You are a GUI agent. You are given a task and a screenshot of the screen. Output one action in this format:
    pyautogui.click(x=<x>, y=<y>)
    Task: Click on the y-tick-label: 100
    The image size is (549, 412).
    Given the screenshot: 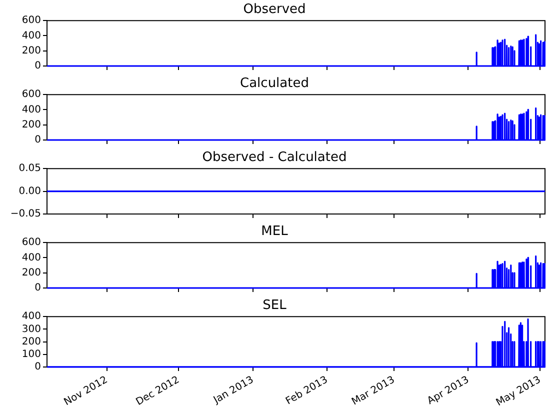 What is the action you would take?
    pyautogui.click(x=31, y=354)
    